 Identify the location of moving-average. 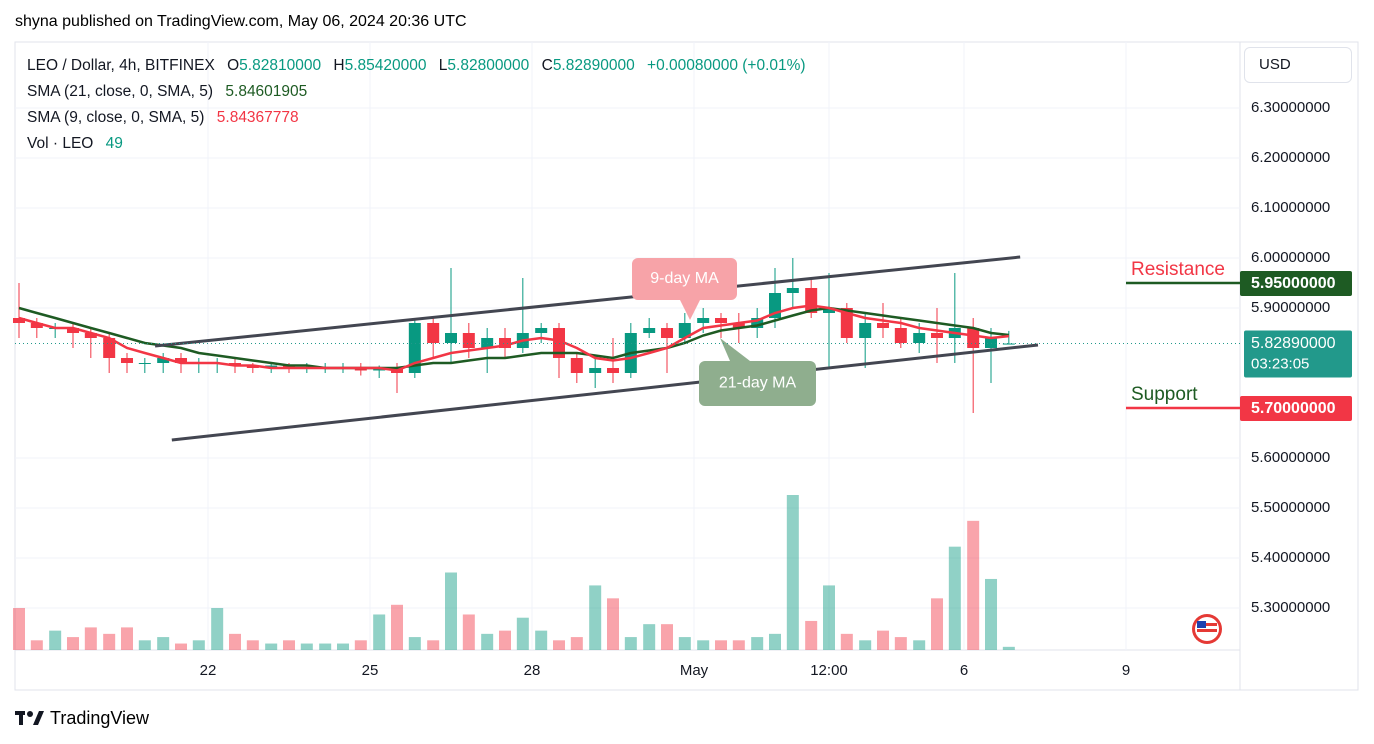
(513, 338).